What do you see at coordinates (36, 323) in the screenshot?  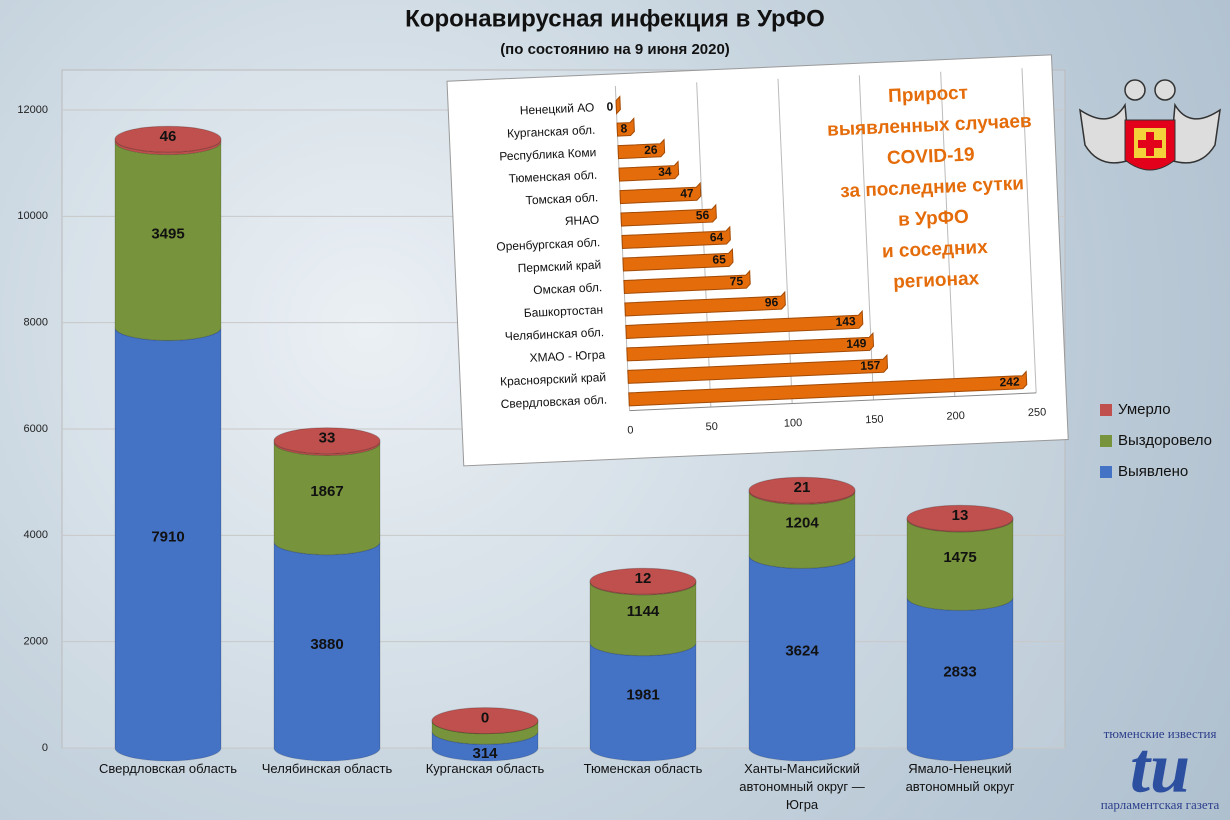 I see `y-tick-label: 8000` at bounding box center [36, 323].